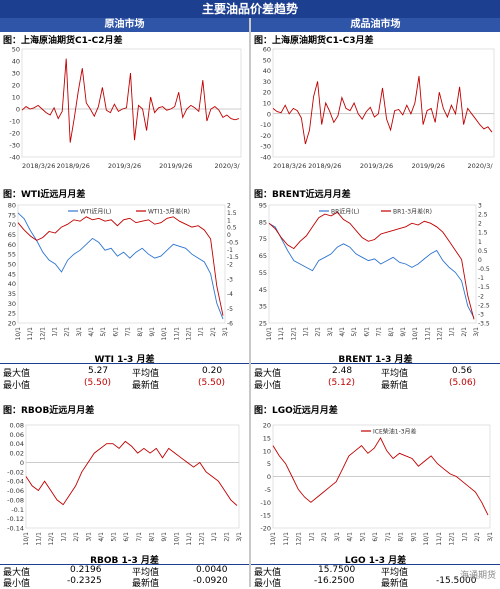 The height and width of the screenshot is (589, 500). Describe the element at coordinates (428, 166) in the screenshot. I see `x-tick-label: 2019/9/26` at that location.